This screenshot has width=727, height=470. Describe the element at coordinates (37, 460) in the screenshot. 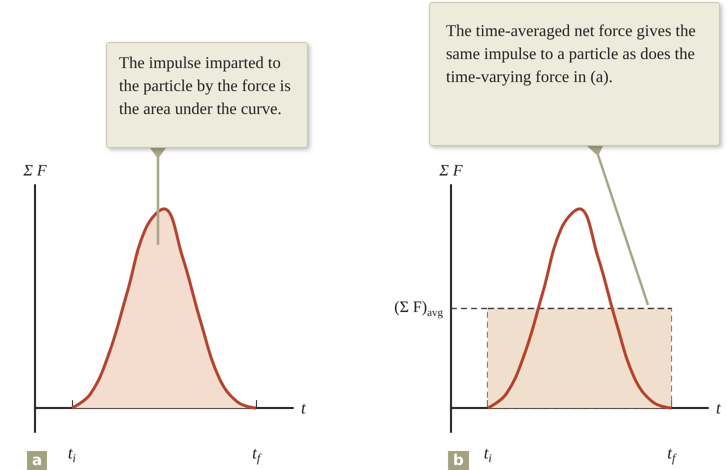

I see `text: a` at that location.